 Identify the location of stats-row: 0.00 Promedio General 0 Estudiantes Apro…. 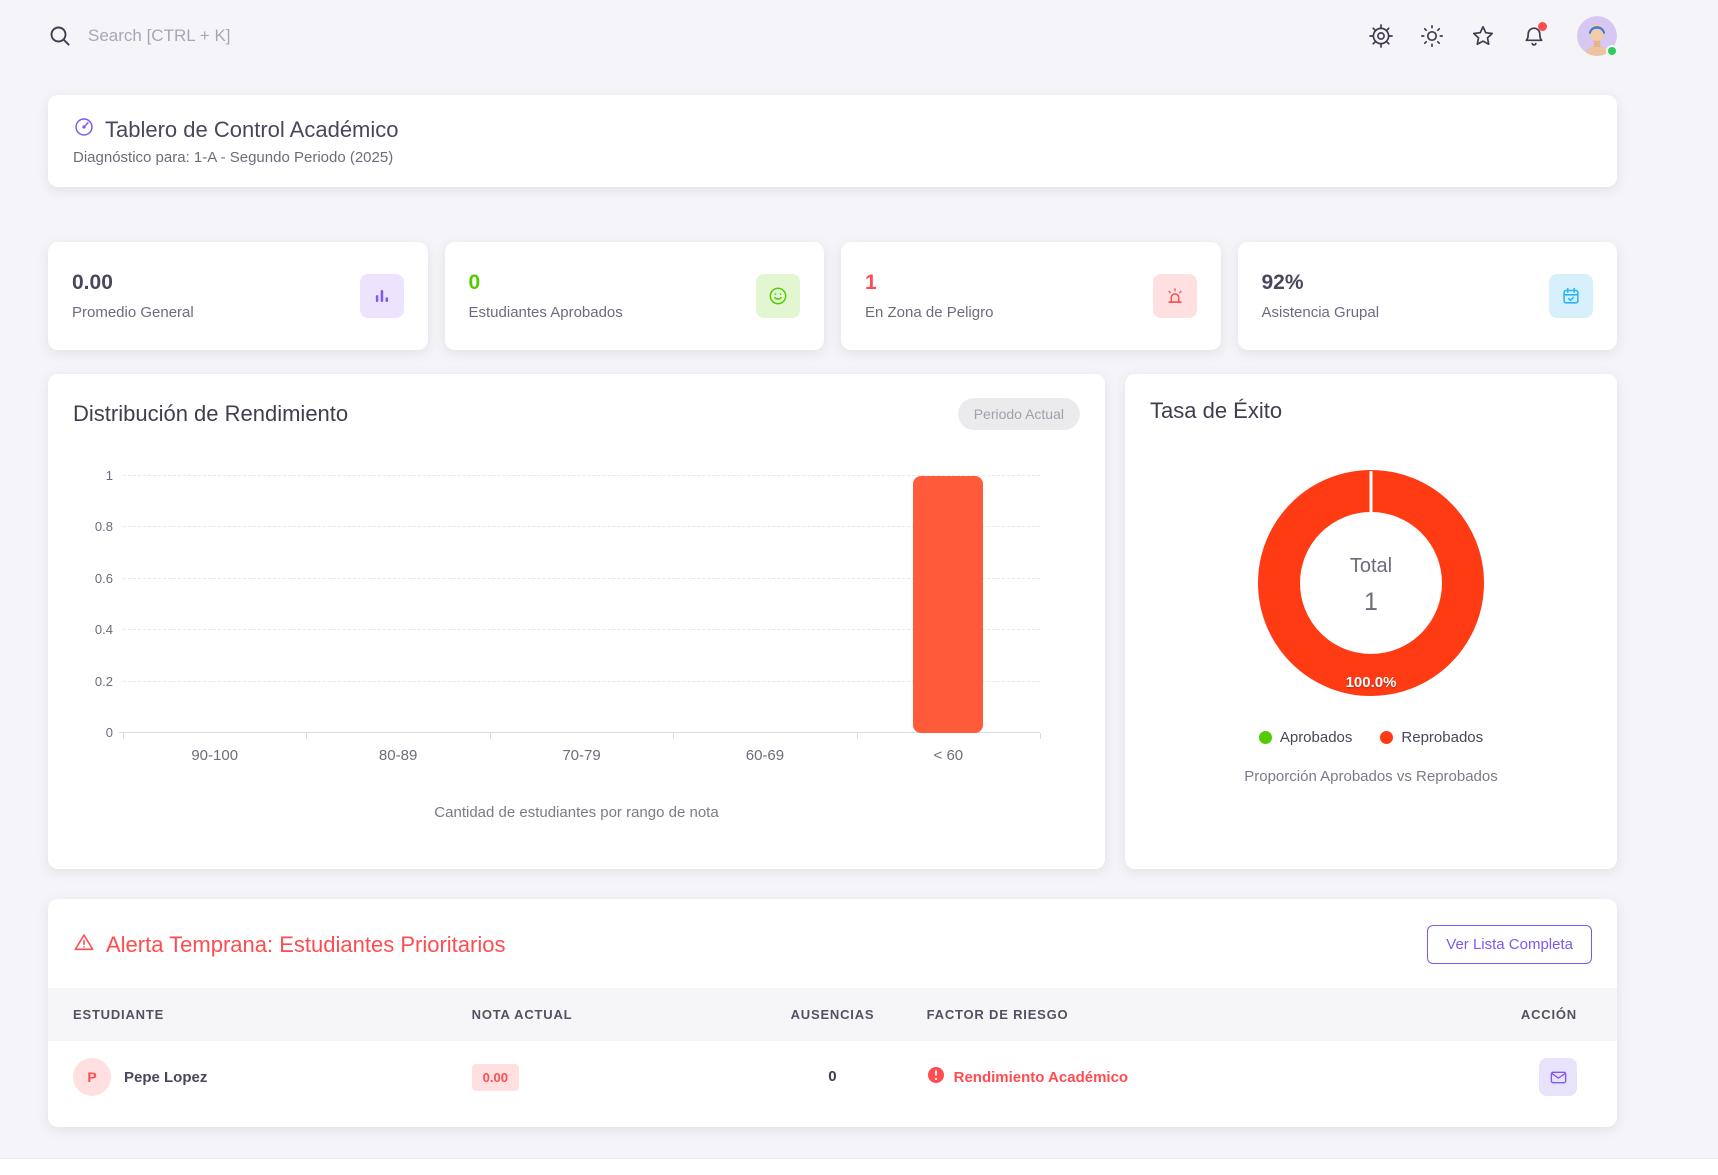
(832, 296).